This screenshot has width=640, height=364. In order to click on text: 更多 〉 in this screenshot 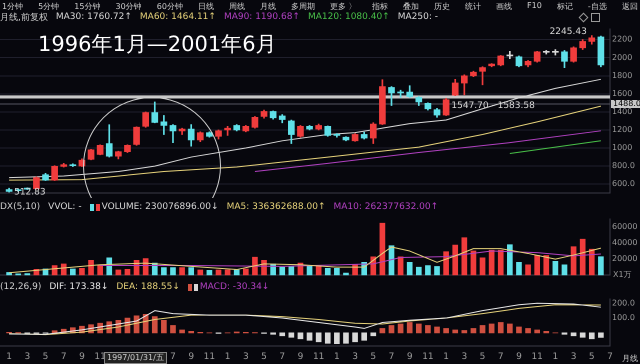, I will do `click(343, 6)`.